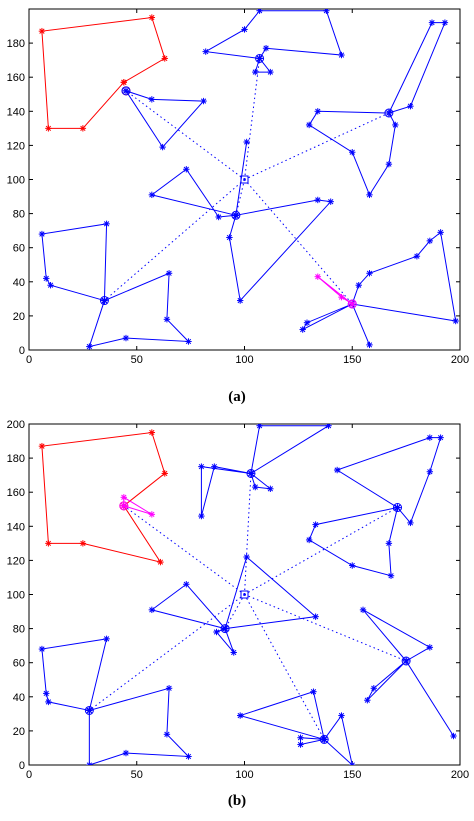 Image resolution: width=474 pixels, height=821 pixels. I want to click on y-tick-label: 100, so click(16, 181).